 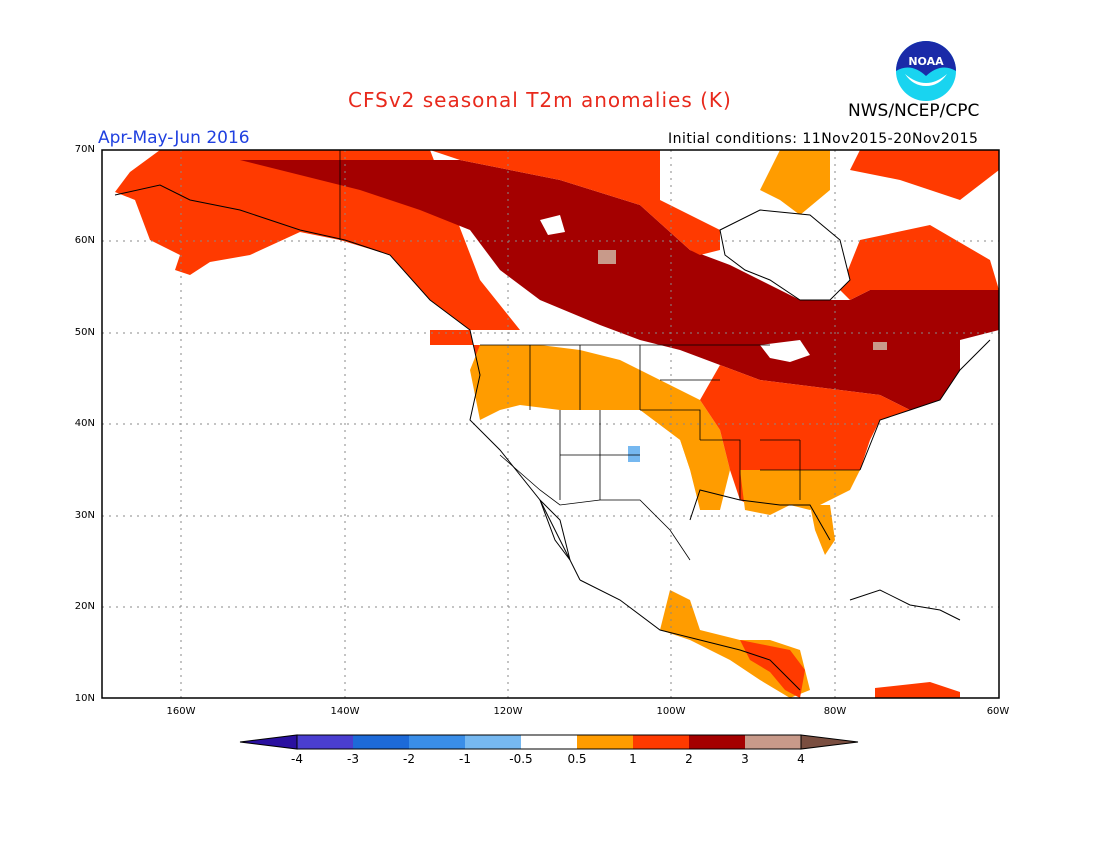 What do you see at coordinates (181, 711) in the screenshot?
I see `lon-label-160w: 160W` at bounding box center [181, 711].